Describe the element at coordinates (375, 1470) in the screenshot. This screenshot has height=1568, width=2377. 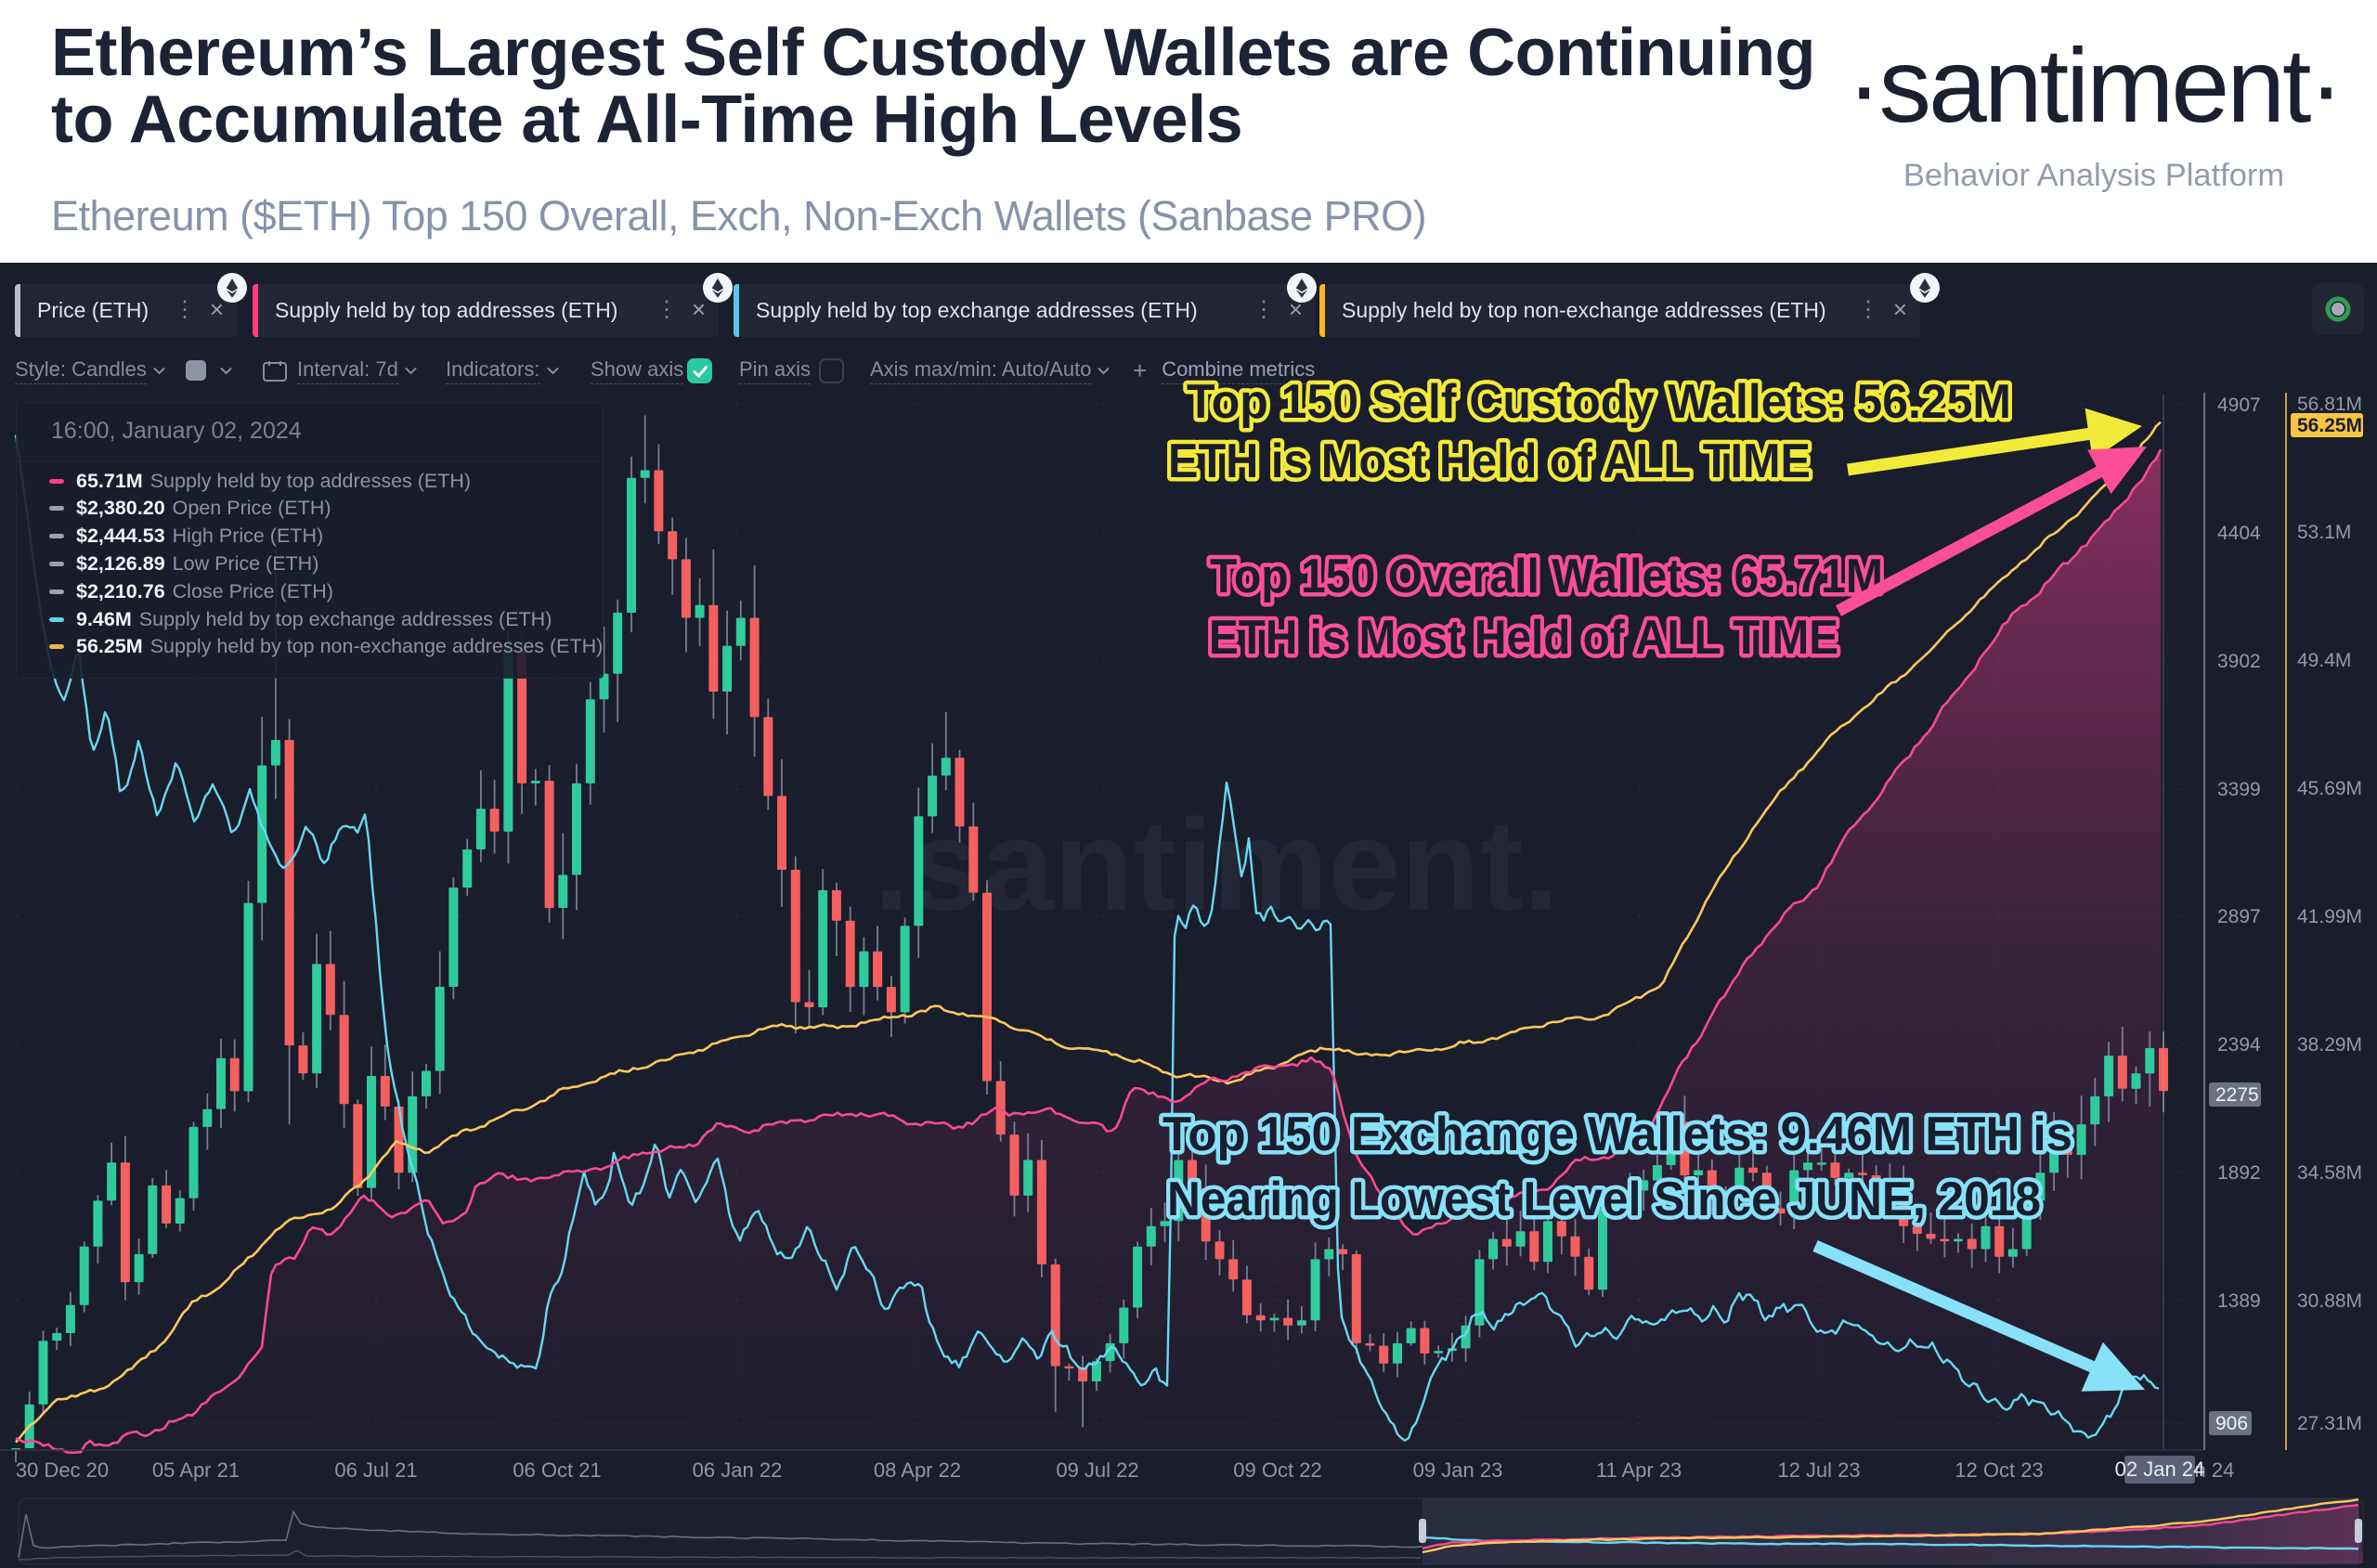
I see `svg-text: 06 Jul 21` at that location.